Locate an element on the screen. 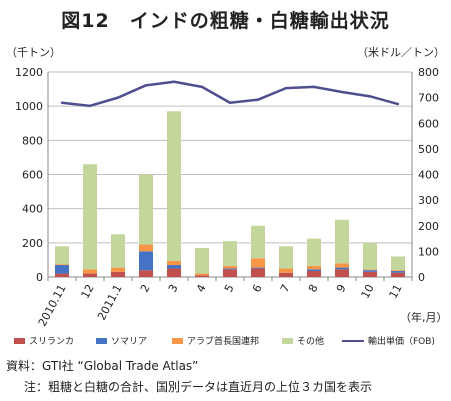  y-left-tick-label: 0 is located at coordinates (39, 277).